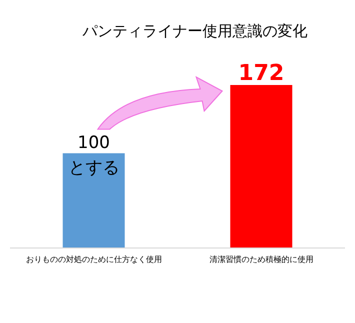  Describe the element at coordinates (261, 73) in the screenshot. I see `data-label: 172` at that location.